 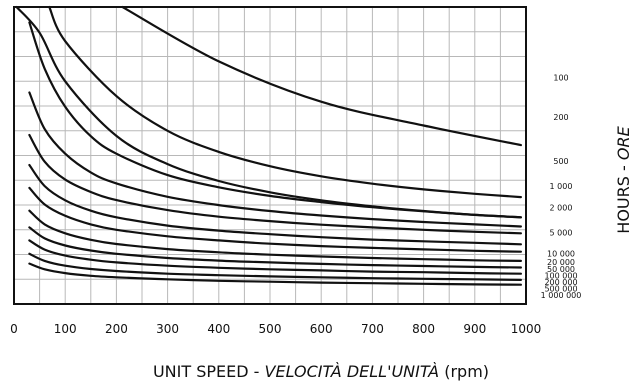 What do you see at coordinates (464, 371) in the screenshot?
I see `x-axis-title-suffix: (rpm)` at bounding box center [464, 371].